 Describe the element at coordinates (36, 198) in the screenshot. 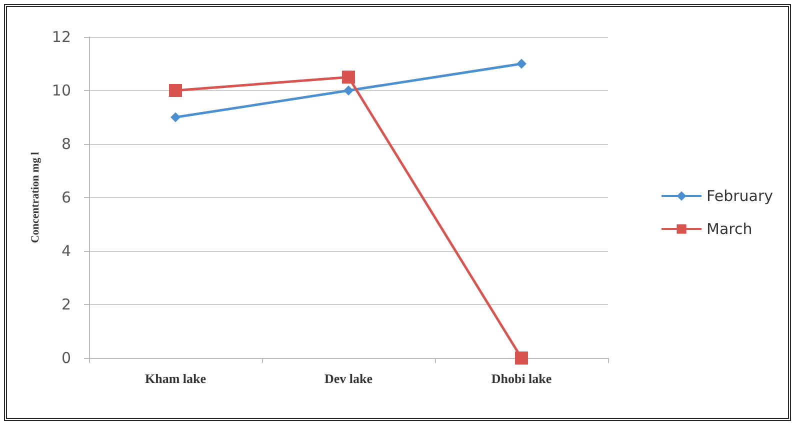

I see `y-axis-title: Concentration mg l` at that location.